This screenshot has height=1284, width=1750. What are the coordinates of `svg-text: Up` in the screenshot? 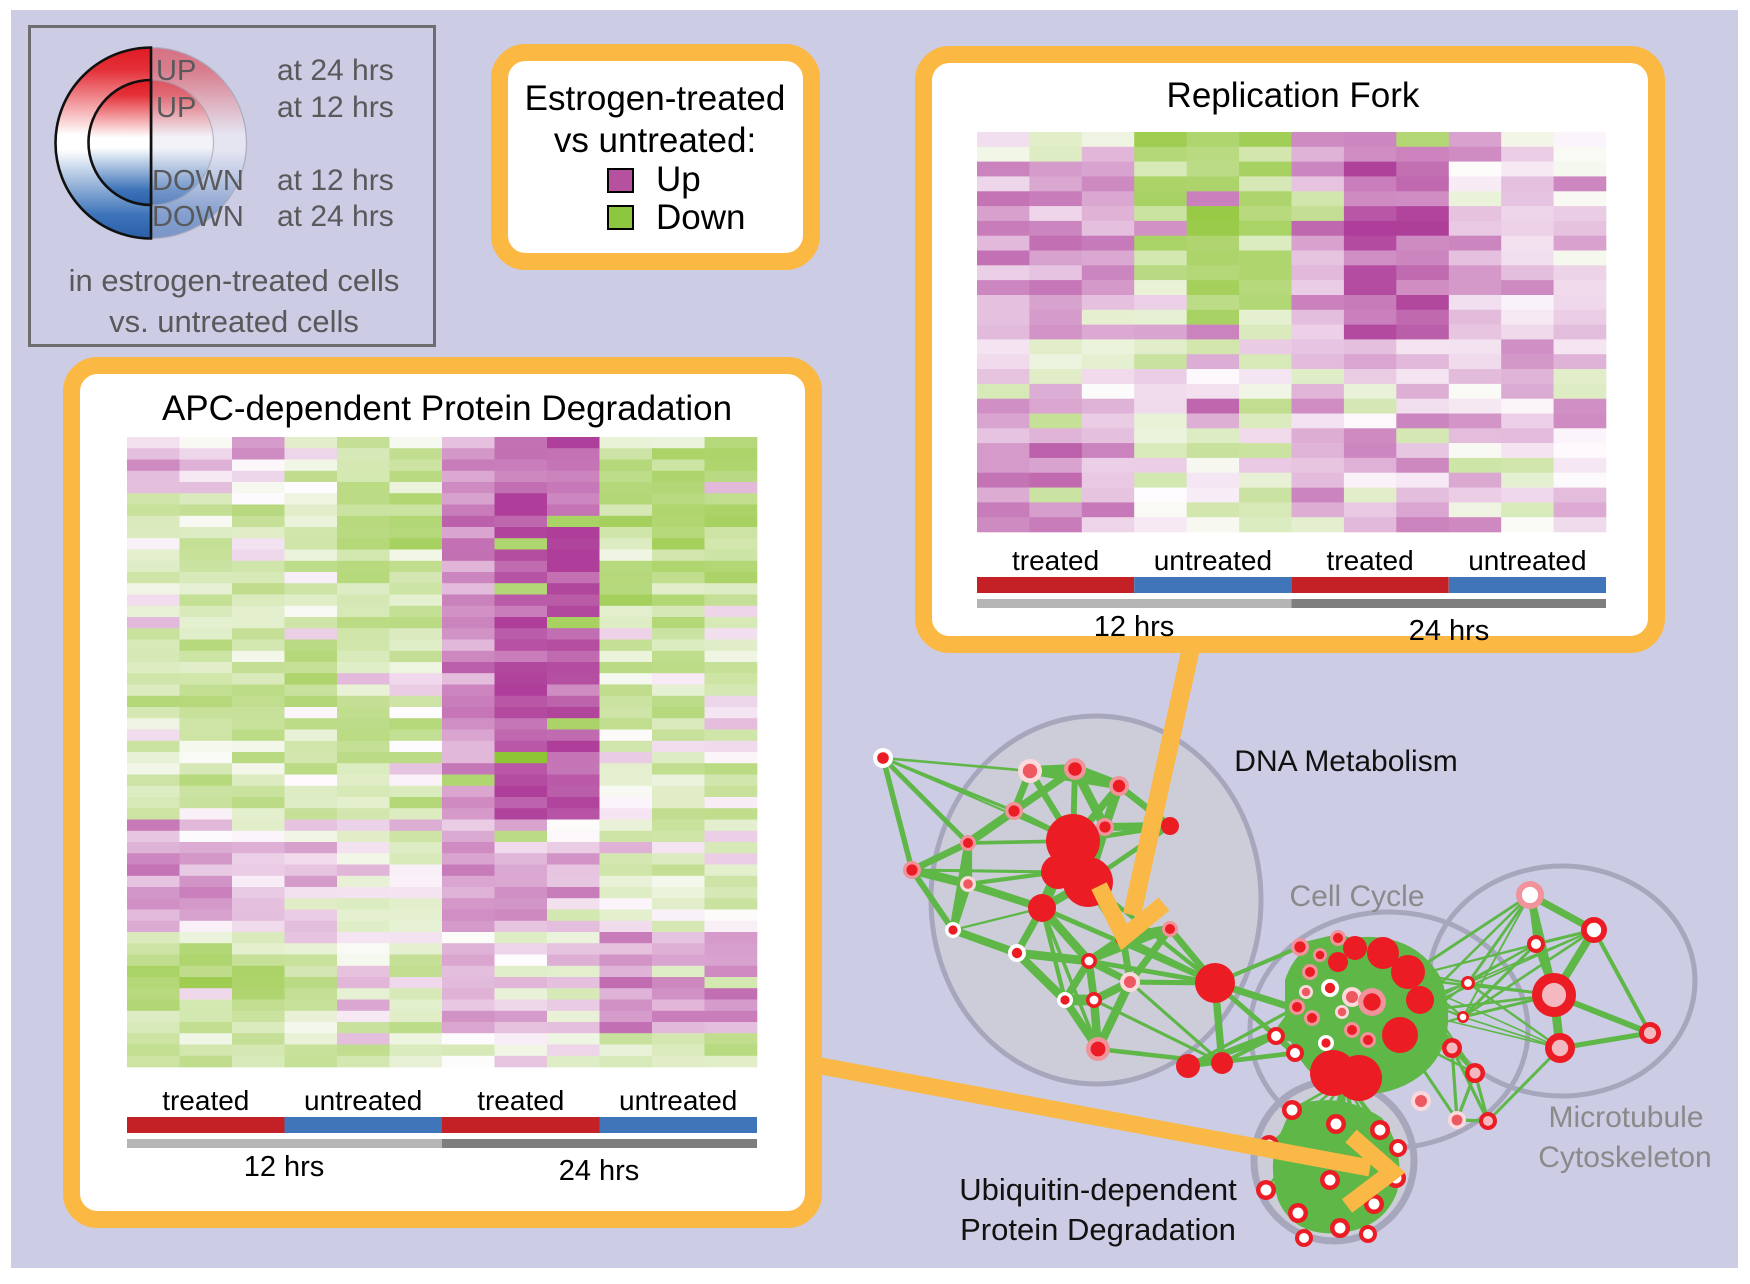 It's located at (678, 179).